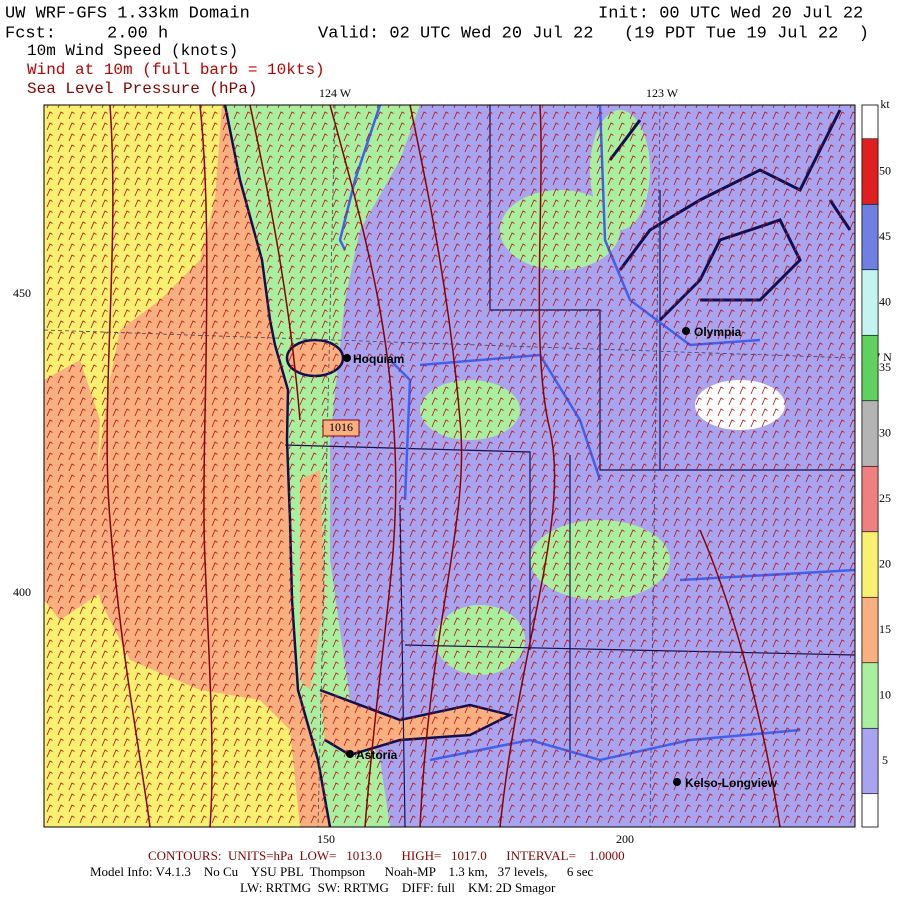 The width and height of the screenshot is (900, 900). Describe the element at coordinates (885, 236) in the screenshot. I see `colorbar-label: 45` at that location.